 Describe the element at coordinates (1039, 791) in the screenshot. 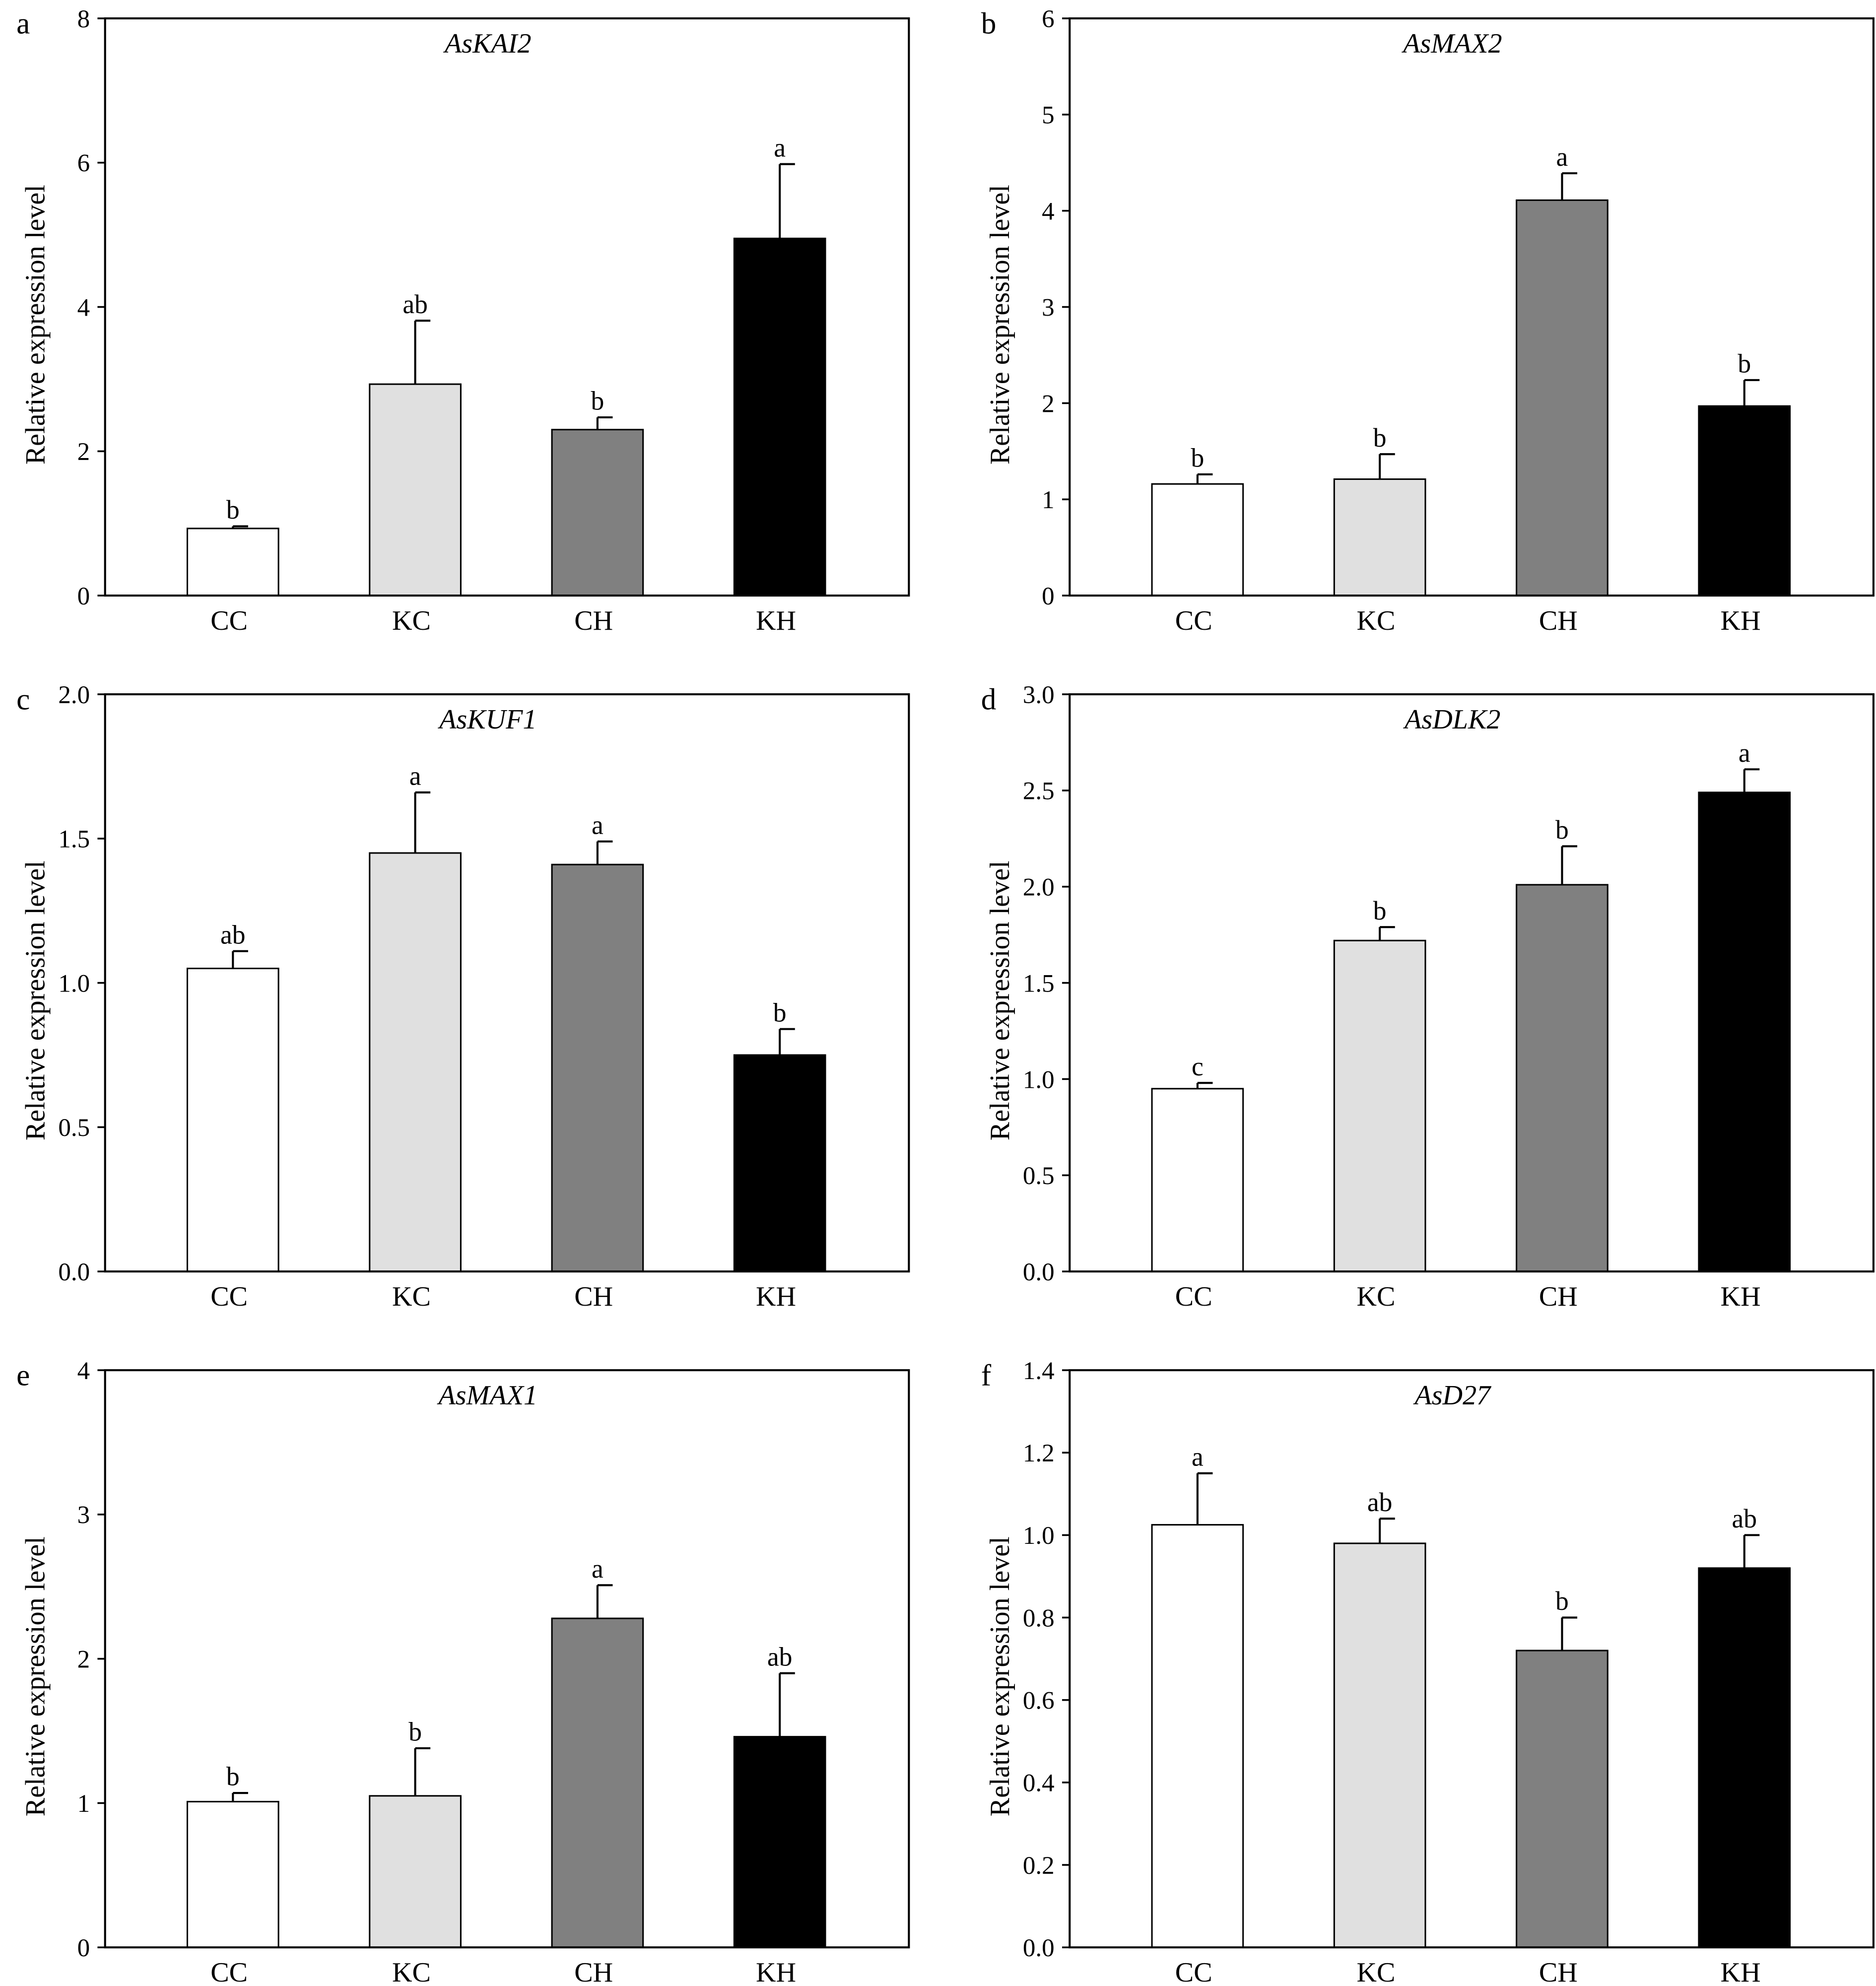

I see `y-tick-label: 2.5` at that location.